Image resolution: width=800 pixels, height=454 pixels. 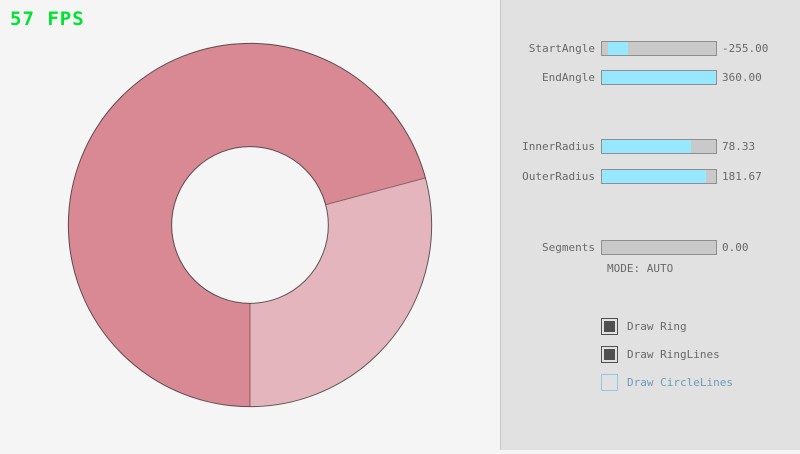 What do you see at coordinates (659, 48) in the screenshot?
I see `startangle-slider` at bounding box center [659, 48].